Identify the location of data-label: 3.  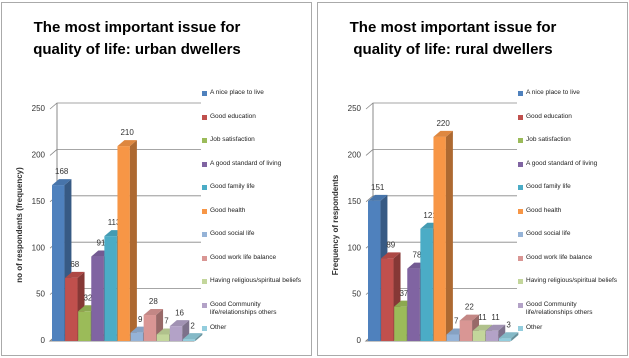
(508, 324).